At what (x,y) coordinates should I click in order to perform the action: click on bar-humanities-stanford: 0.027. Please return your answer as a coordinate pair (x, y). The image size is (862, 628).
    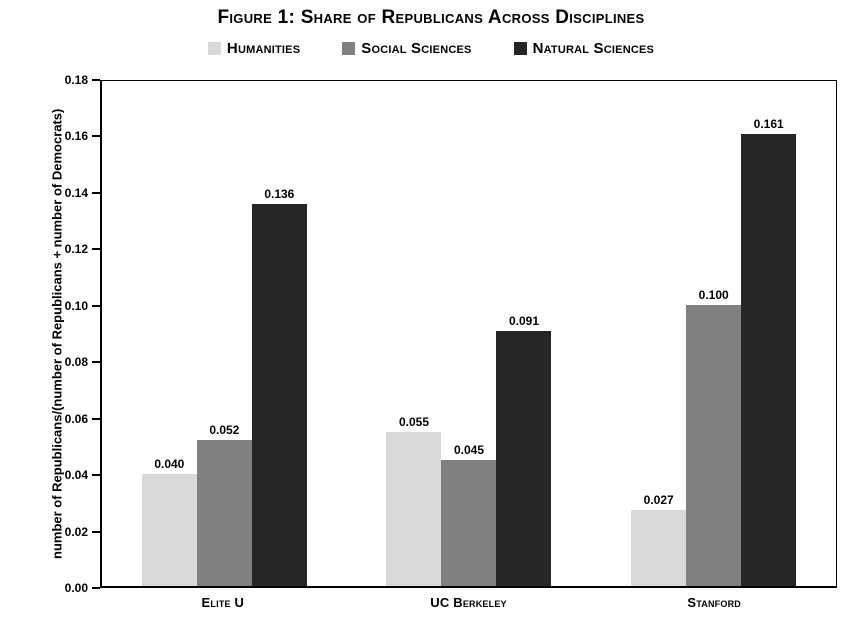
    Looking at the image, I should click on (659, 539).